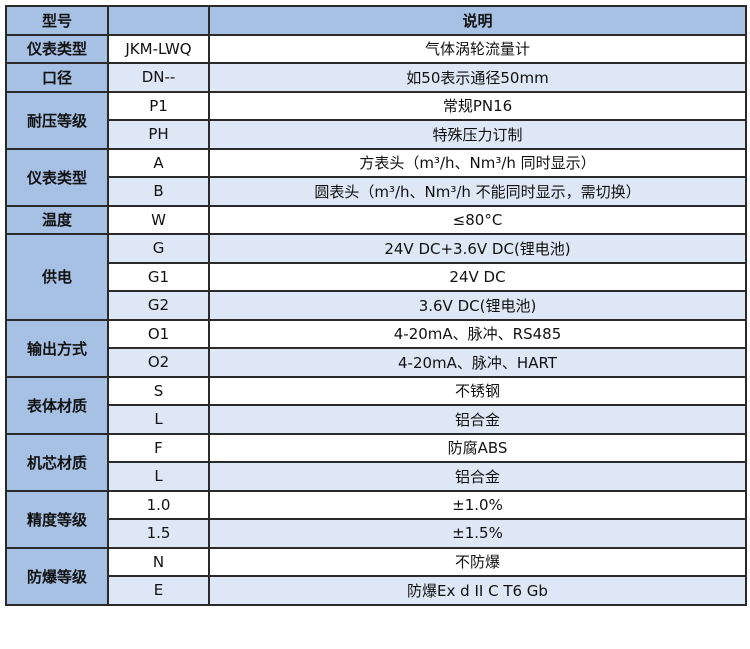  Describe the element at coordinates (477, 362) in the screenshot. I see `option-description: 4-20mA、脉冲、HART` at that location.